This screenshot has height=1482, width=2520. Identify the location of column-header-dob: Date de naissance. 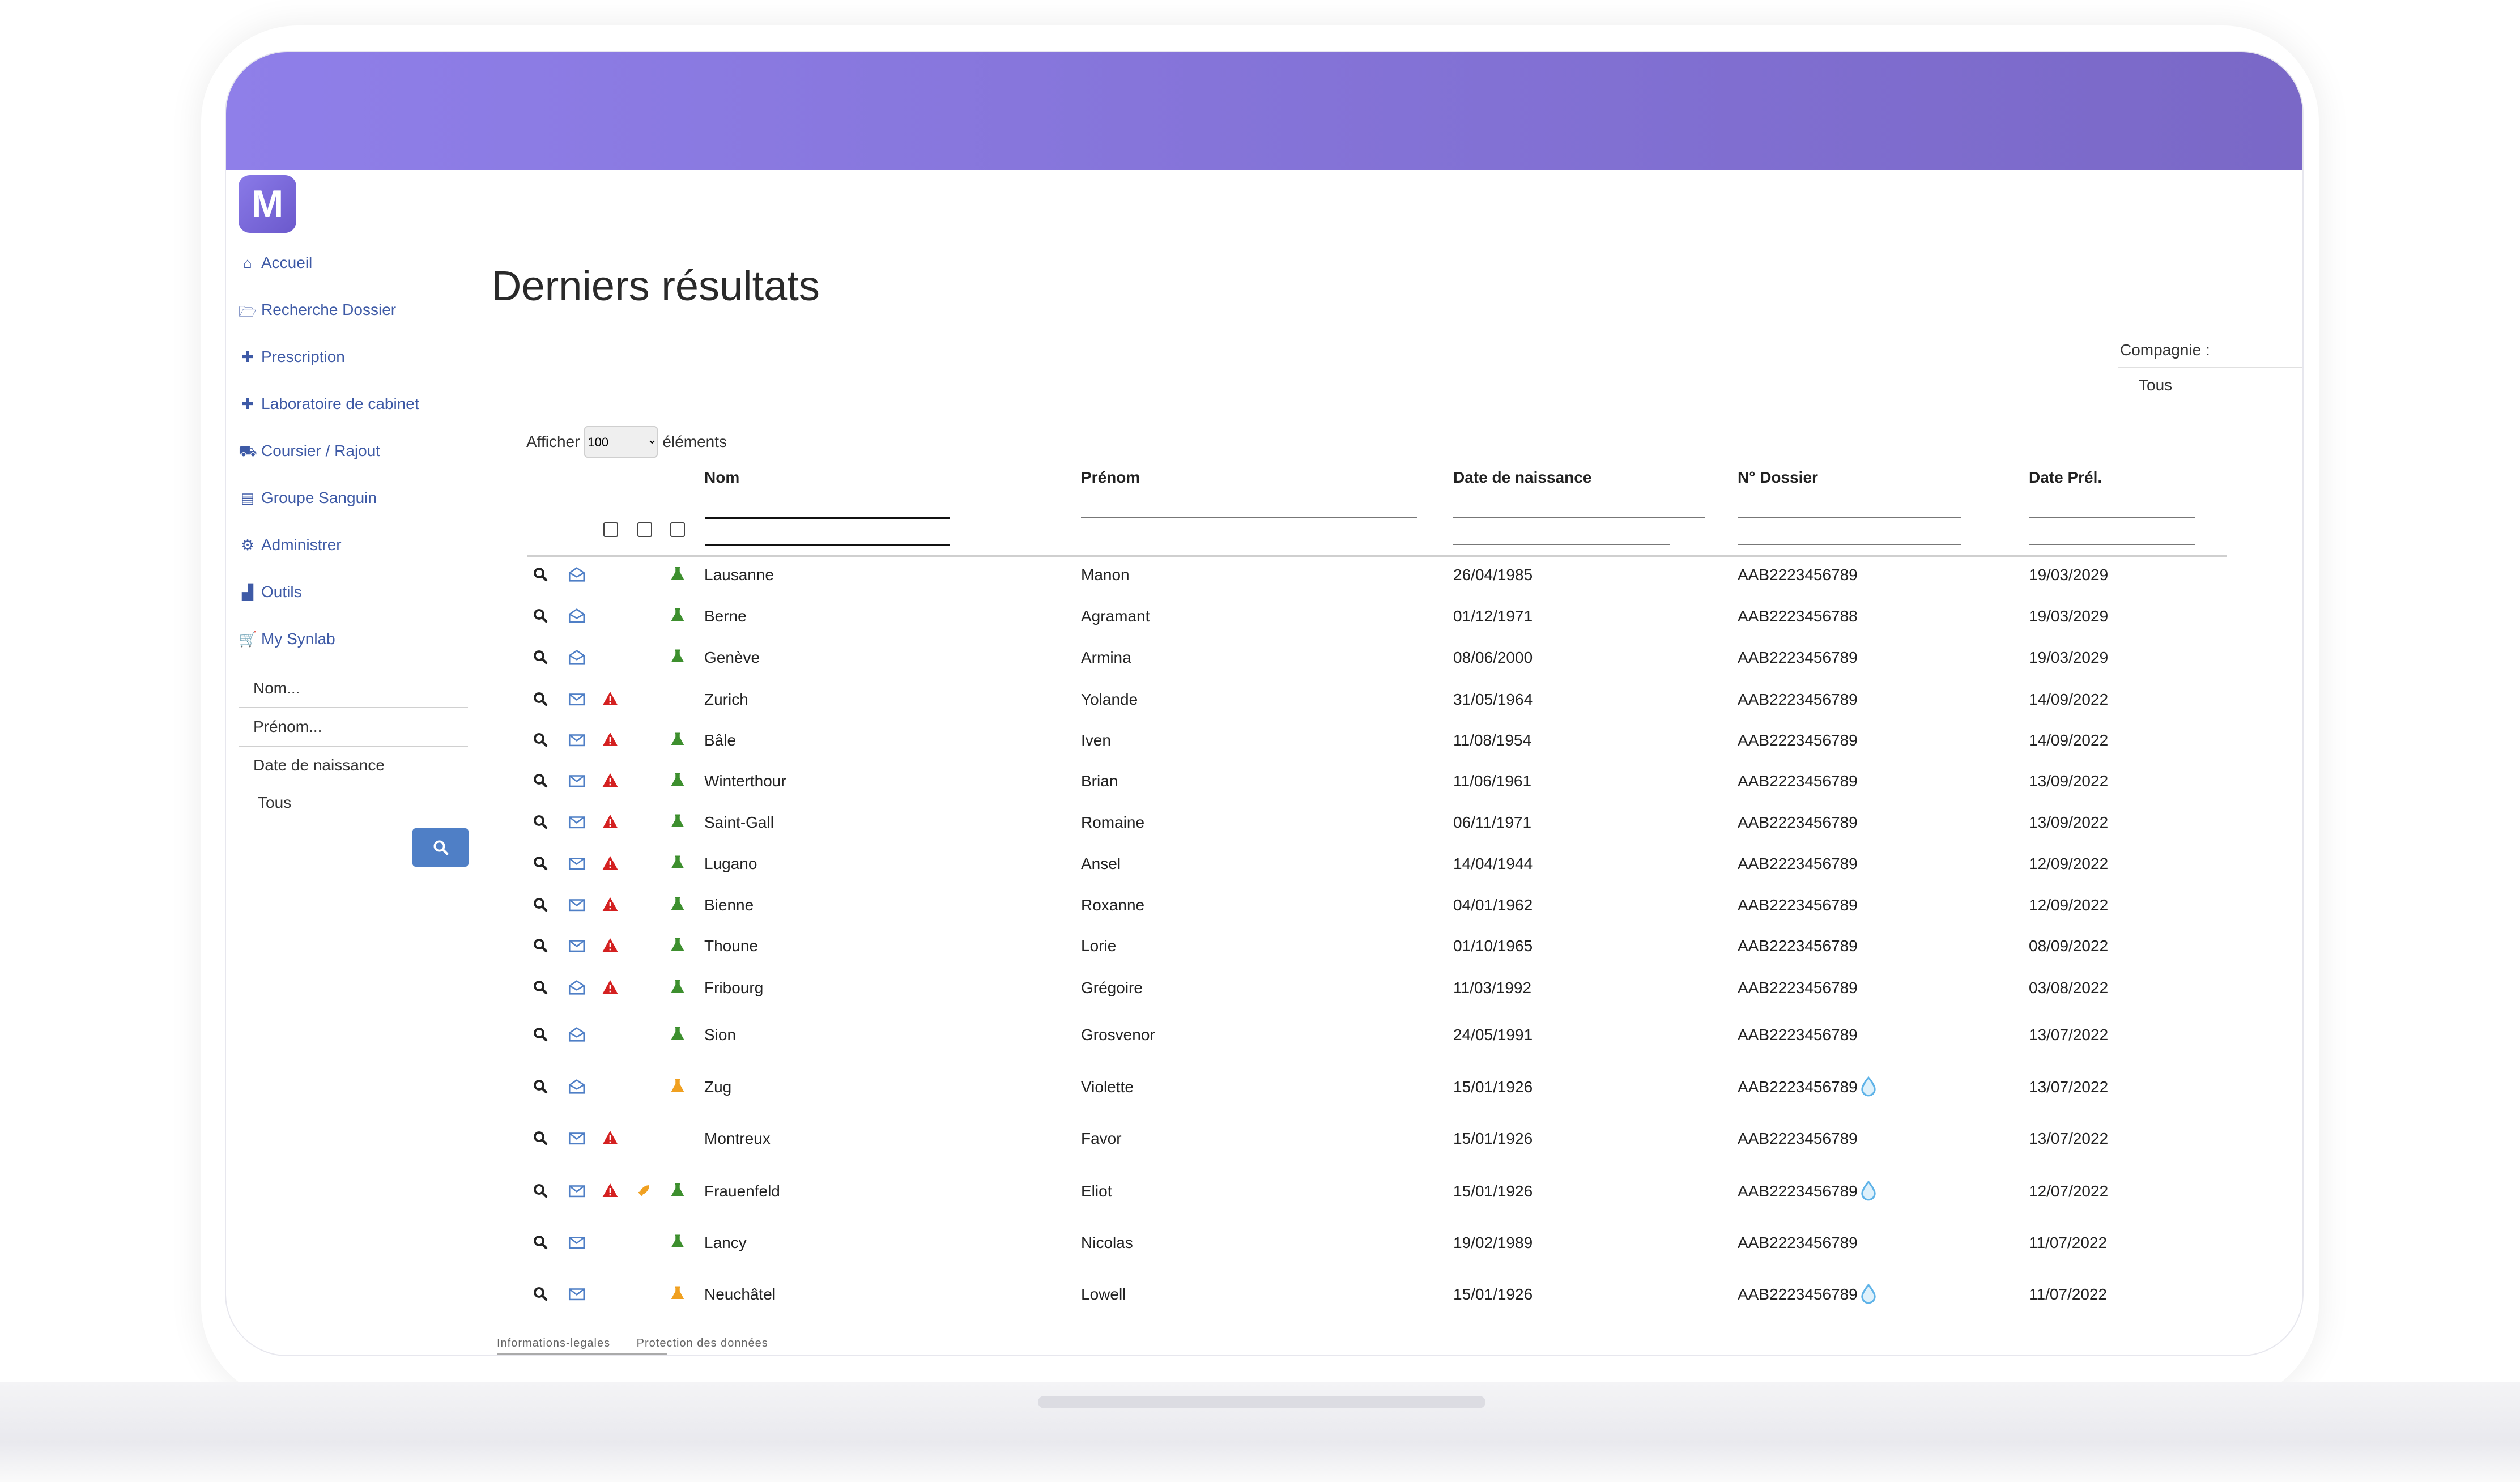
(1522, 477).